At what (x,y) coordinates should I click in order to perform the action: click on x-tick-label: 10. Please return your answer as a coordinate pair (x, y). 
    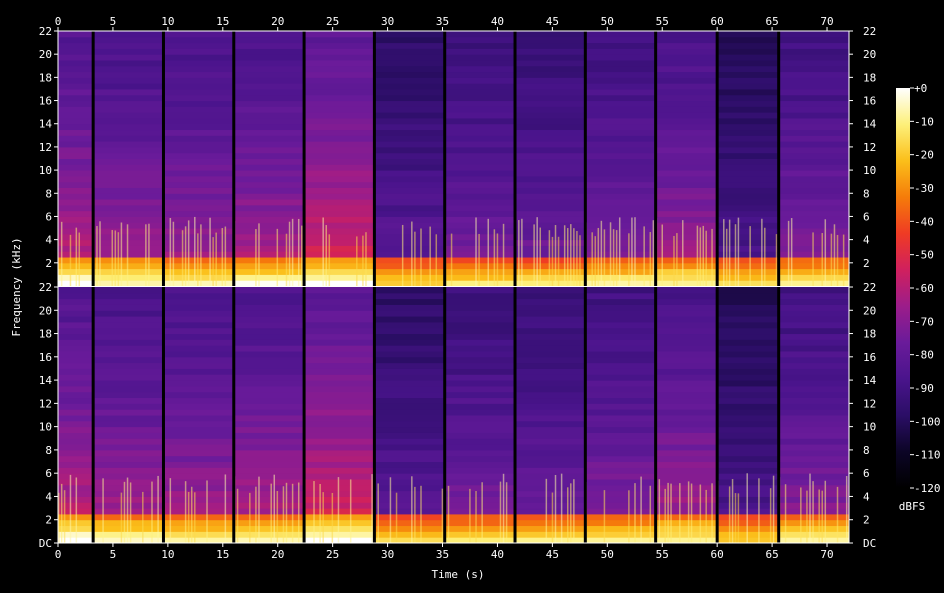
    Looking at the image, I should click on (167, 21).